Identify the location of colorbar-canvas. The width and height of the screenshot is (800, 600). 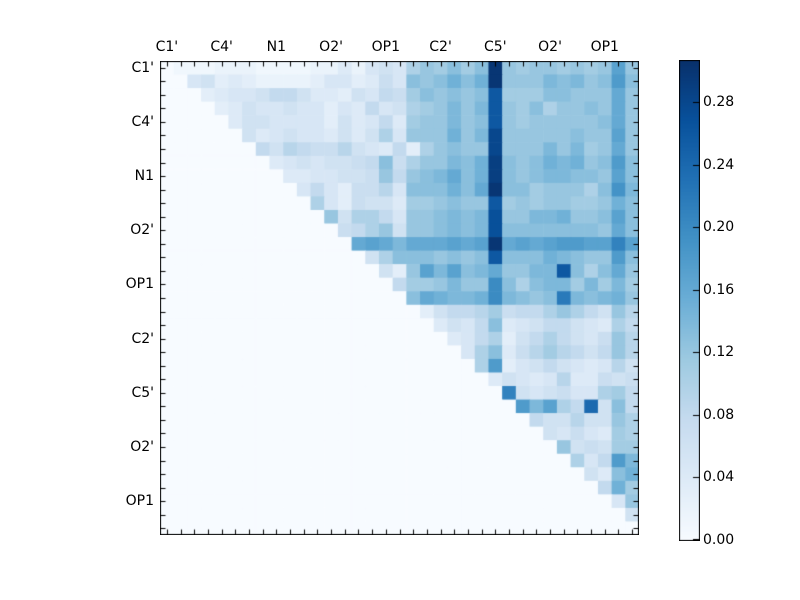
(689, 300).